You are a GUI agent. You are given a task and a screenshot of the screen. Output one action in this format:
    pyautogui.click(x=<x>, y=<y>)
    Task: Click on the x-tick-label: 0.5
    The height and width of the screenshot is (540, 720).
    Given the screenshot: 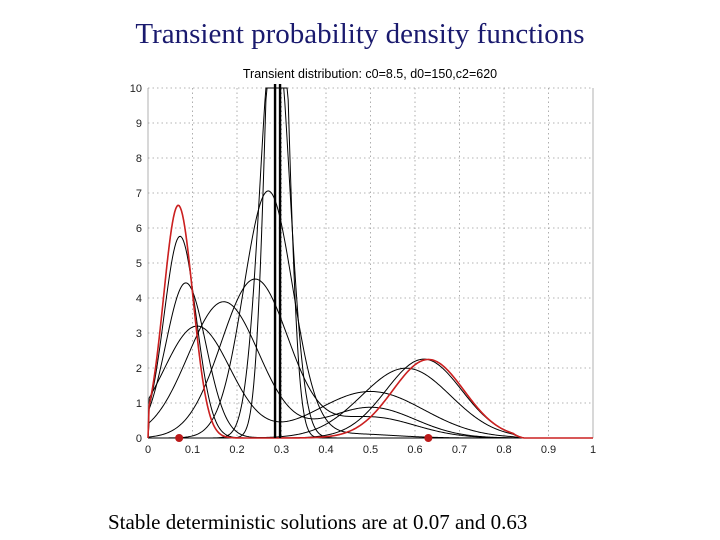 What is the action you would take?
    pyautogui.click(x=370, y=450)
    